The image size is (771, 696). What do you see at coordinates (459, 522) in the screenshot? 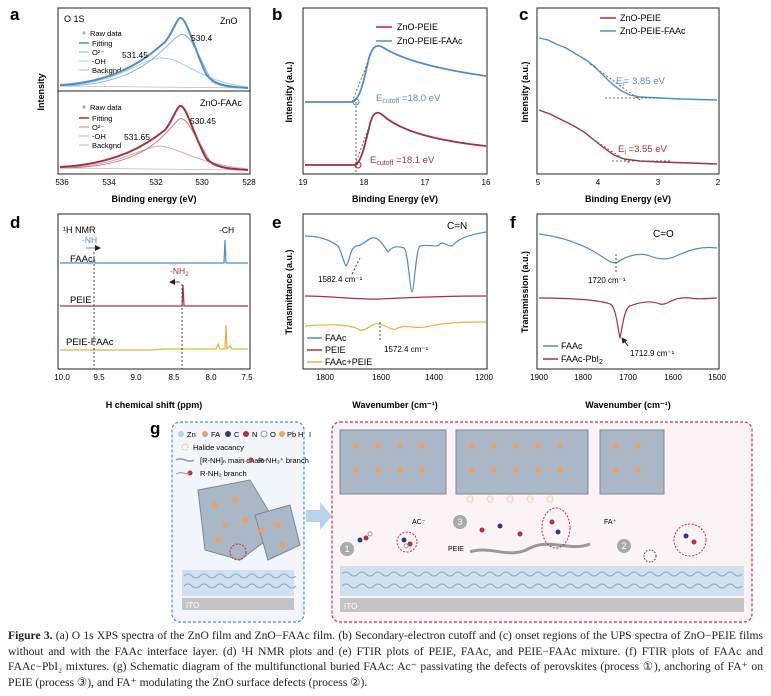
I see `panel-g-step-3: 3` at bounding box center [459, 522].